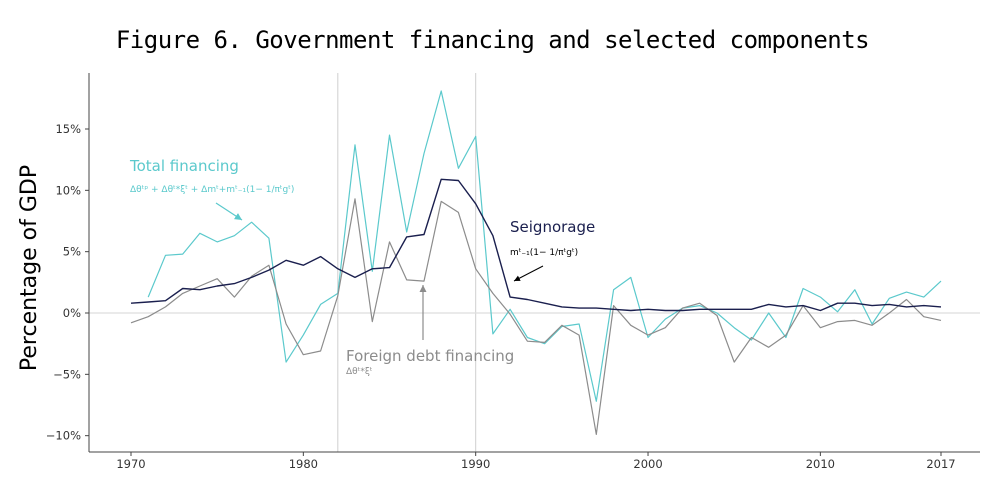 This screenshot has height=500, width=1000. Describe the element at coordinates (528, 273) in the screenshot. I see `annotation-seignorage-arrow` at that location.